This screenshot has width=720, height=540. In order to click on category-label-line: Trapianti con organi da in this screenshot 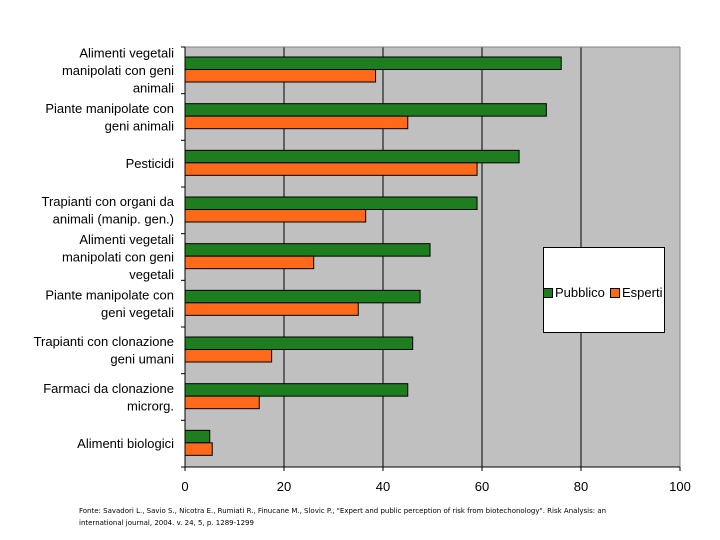, I will do `click(108, 201)`.